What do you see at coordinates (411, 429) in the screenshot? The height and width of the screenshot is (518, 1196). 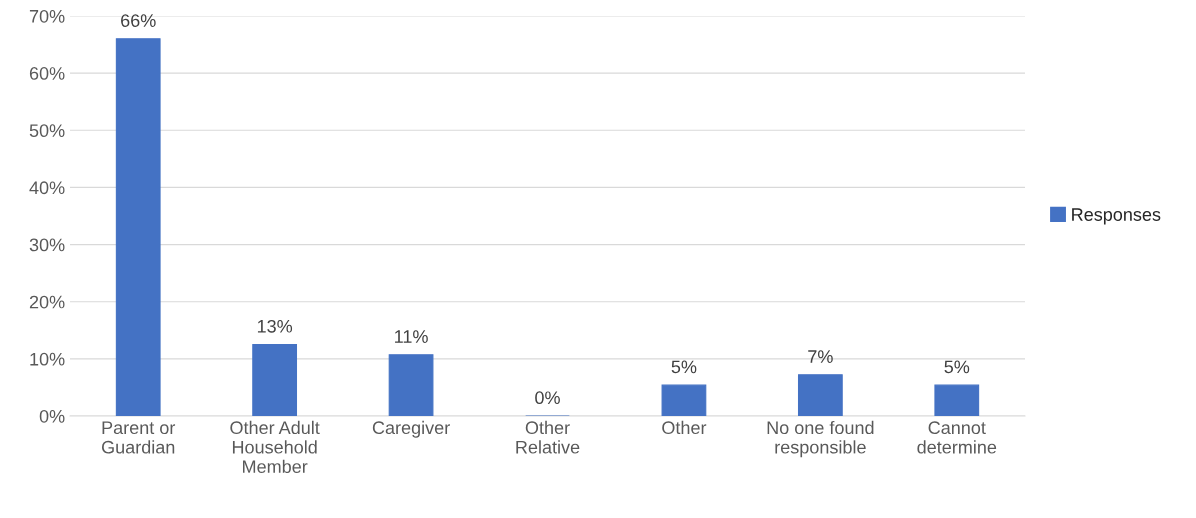 I see `x-tick-label: Caregiver` at bounding box center [411, 429].